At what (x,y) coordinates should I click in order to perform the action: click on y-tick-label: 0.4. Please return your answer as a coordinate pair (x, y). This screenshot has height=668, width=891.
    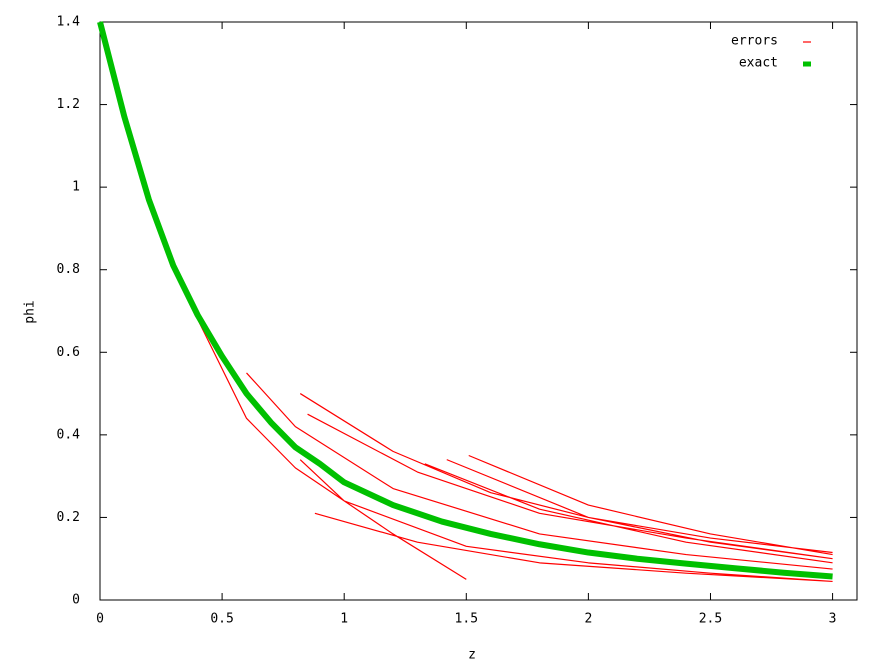
    Looking at the image, I should click on (69, 434).